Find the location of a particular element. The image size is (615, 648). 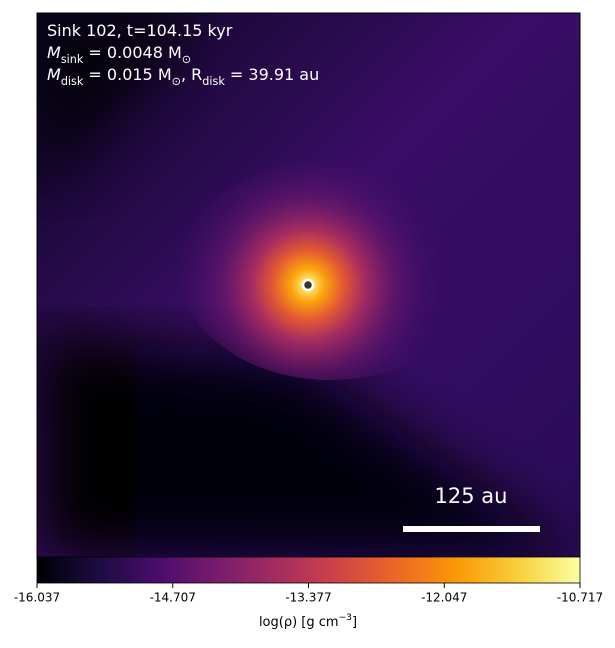

sink-marker is located at coordinates (308, 285).